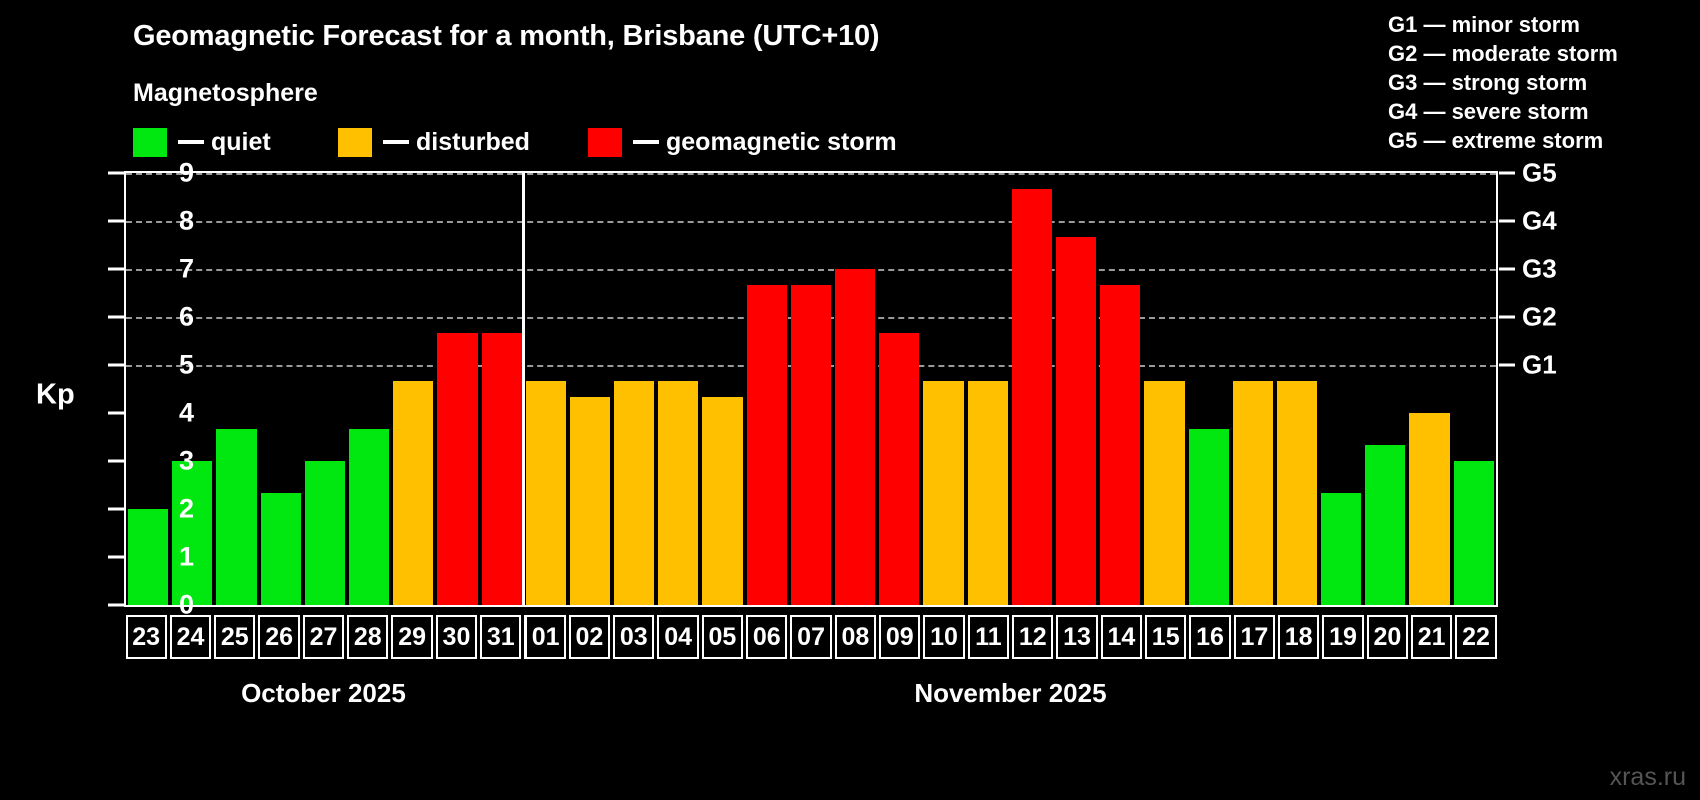 The height and width of the screenshot is (800, 1700). Describe the element at coordinates (590, 501) in the screenshot. I see `bar-02-disturbed` at that location.